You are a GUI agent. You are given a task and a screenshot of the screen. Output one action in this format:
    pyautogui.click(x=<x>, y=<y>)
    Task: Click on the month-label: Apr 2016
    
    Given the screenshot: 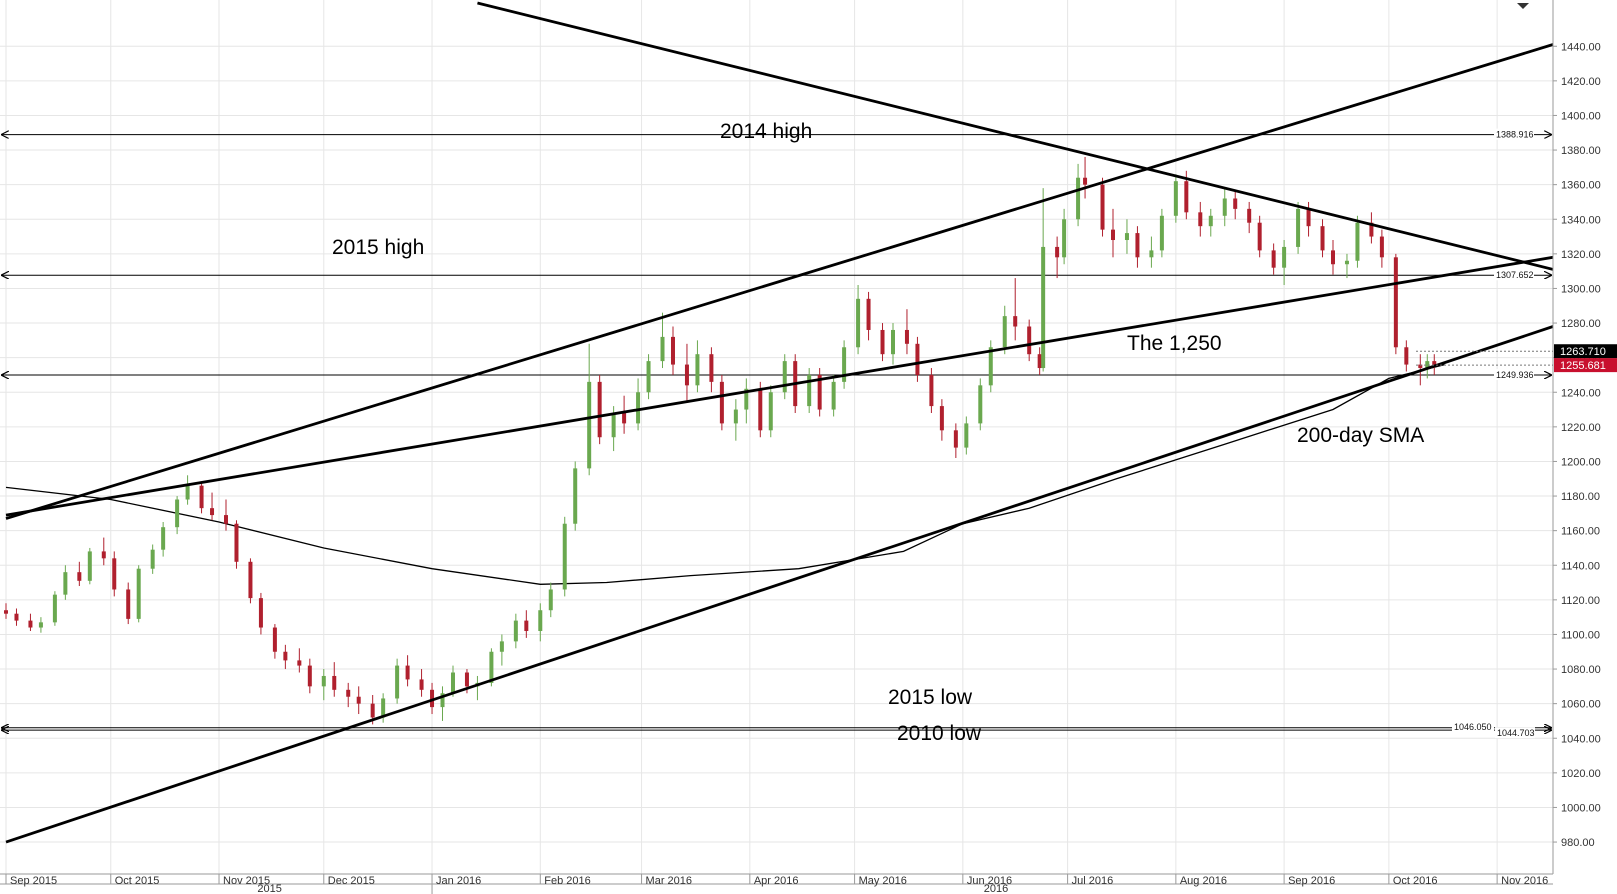 What is the action you would take?
    pyautogui.click(x=776, y=881)
    